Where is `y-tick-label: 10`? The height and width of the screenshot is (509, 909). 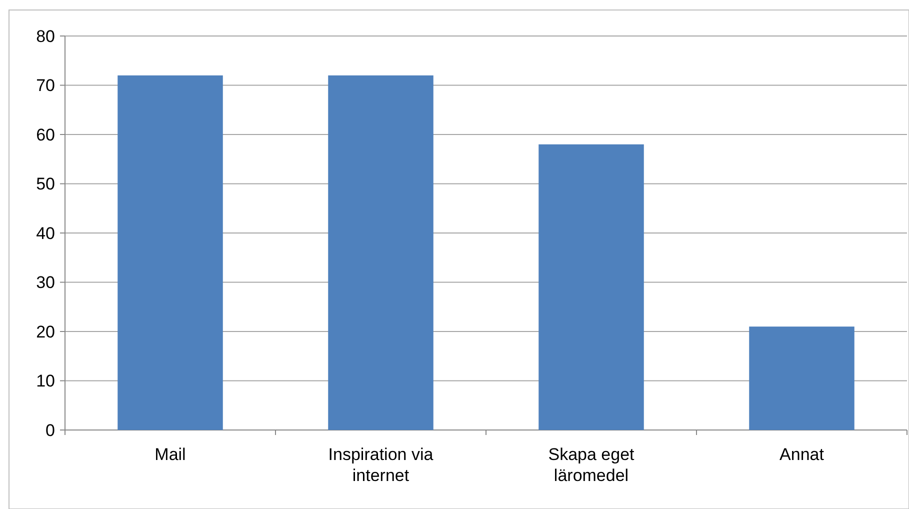 y-tick-label: 10 is located at coordinates (45, 381).